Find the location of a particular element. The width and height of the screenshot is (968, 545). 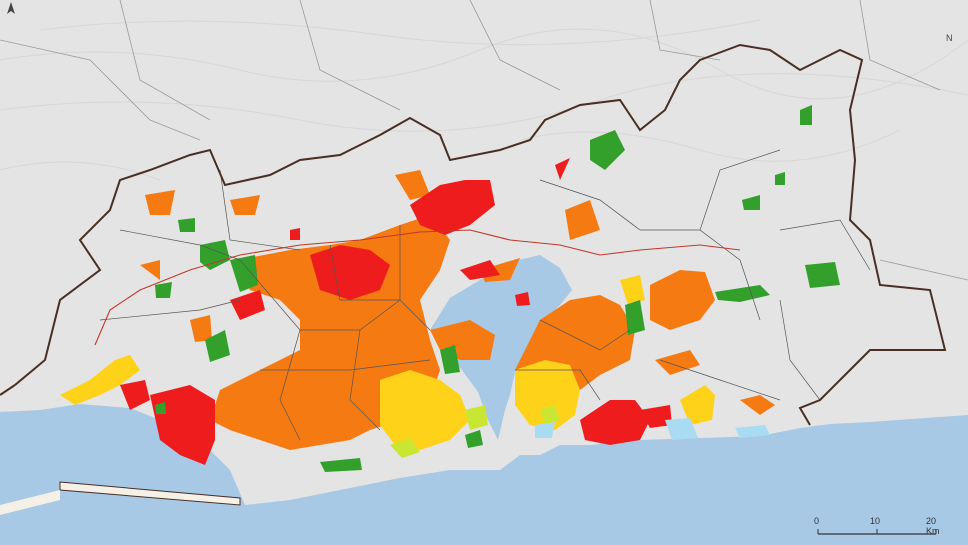

western-lagoon is located at coordinates (20, 477).